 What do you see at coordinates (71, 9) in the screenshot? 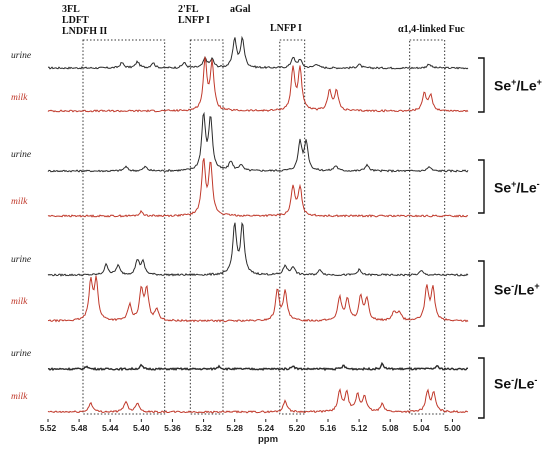
I see `region-label-3fl-line1: 3FL` at bounding box center [71, 9].